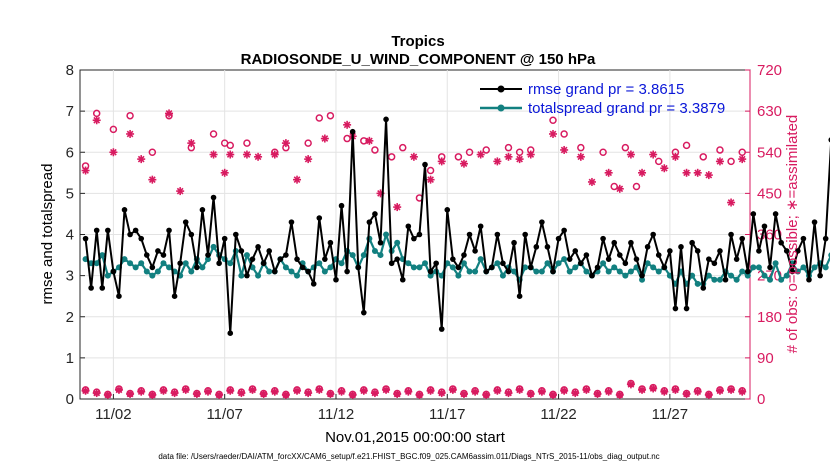 Image resolution: width=830 pixels, height=470 pixels. Describe the element at coordinates (70, 152) in the screenshot. I see `y-left-tick-label: 6` at that location.